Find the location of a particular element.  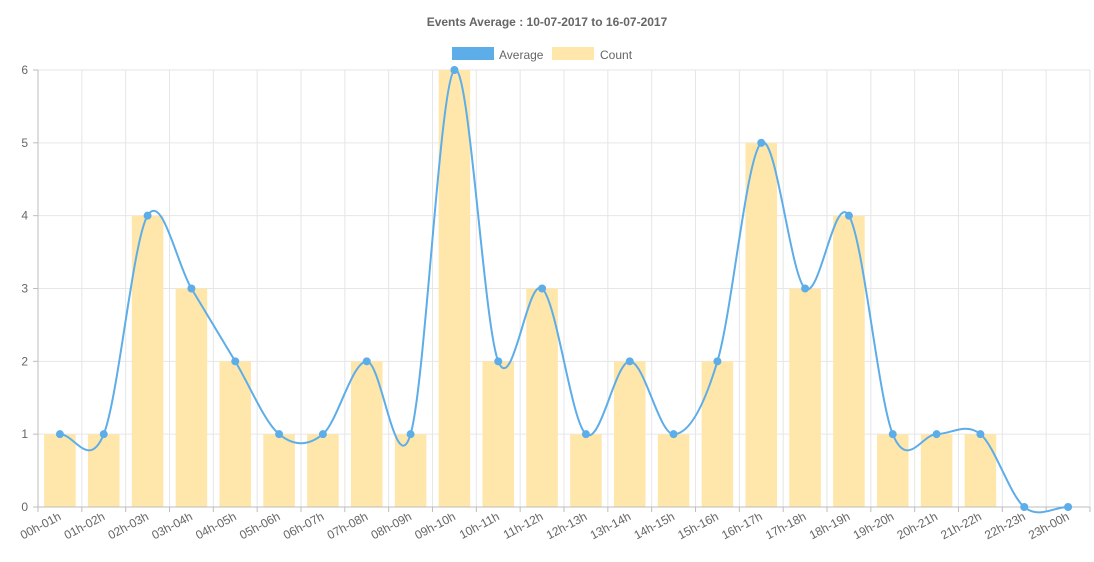

legend-item-count: Count is located at coordinates (592, 54).